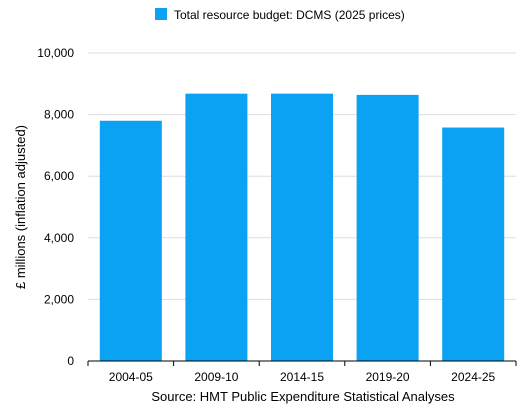 The height and width of the screenshot is (420, 532). Describe the element at coordinates (55, 53) in the screenshot. I see `y-tick-label: 10,000` at that location.